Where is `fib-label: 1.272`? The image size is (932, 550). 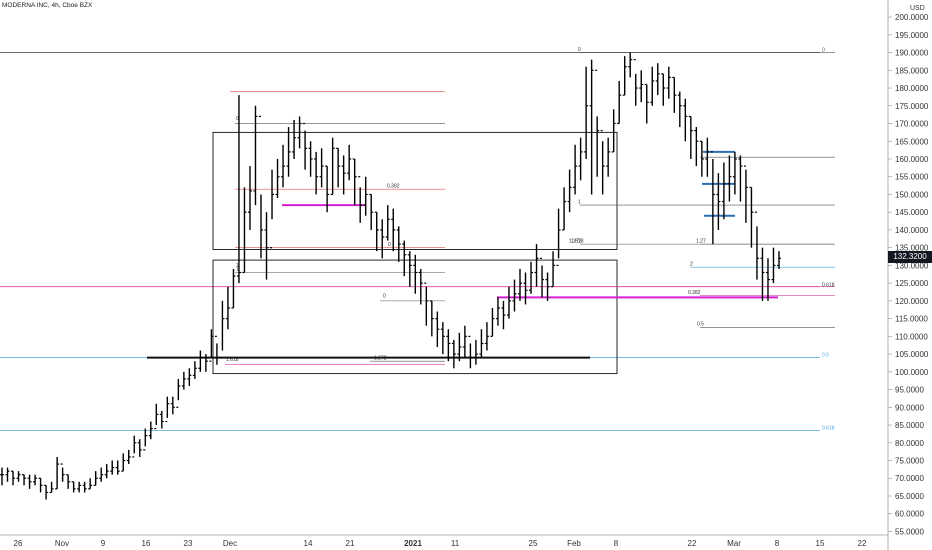
fib-label: 1.272 is located at coordinates (575, 241).